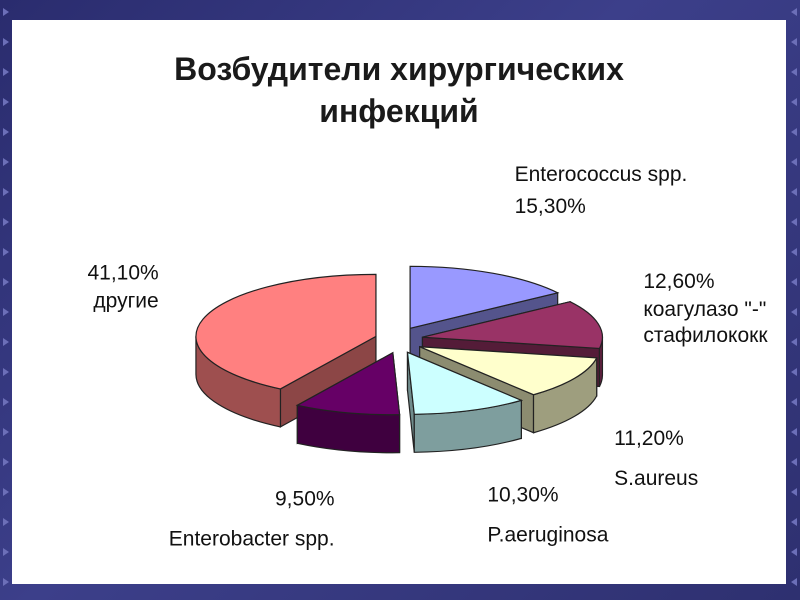  I want to click on slice-name-label: Enterococcus spp., so click(601, 174).